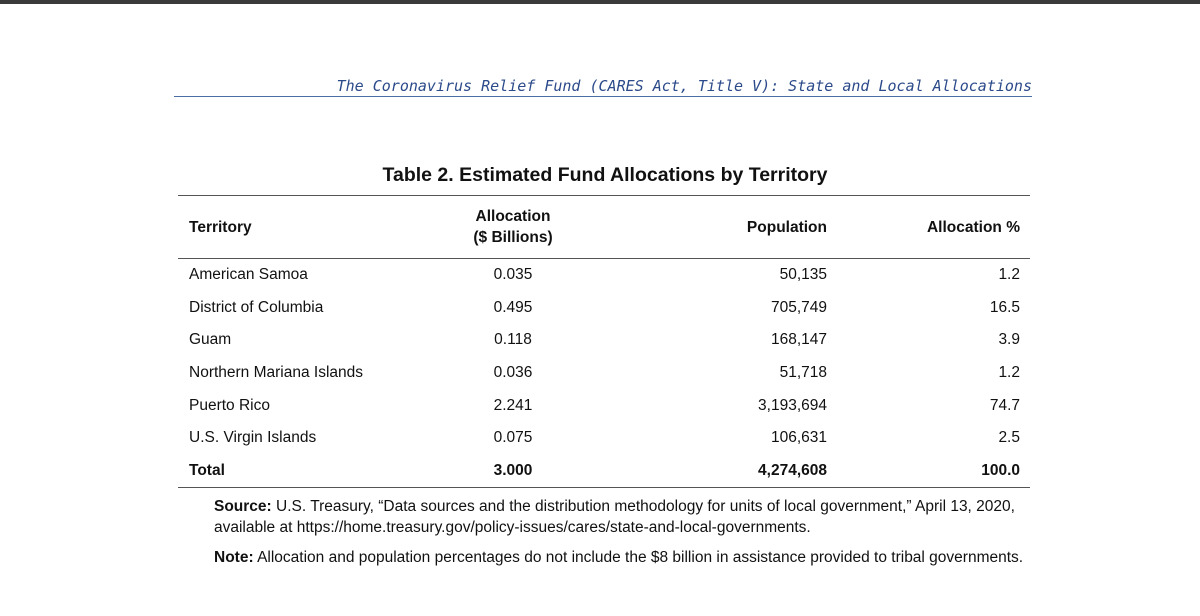 Image resolution: width=1200 pixels, height=616 pixels. What do you see at coordinates (1004, 307) in the screenshot?
I see `cell-allocation-pct: 16.5` at bounding box center [1004, 307].